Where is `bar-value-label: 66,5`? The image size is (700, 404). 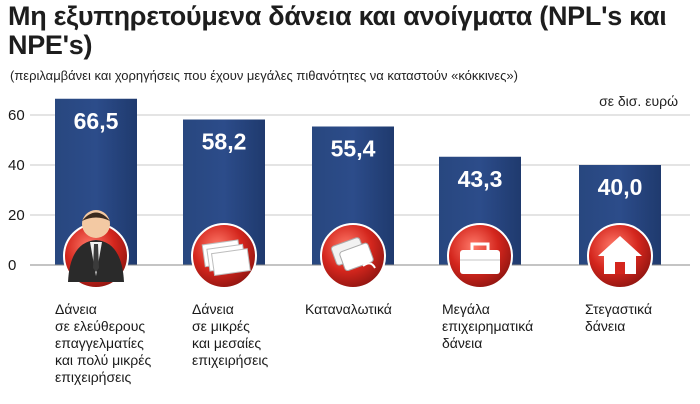 bar-value-label: 66,5 is located at coordinates (96, 121).